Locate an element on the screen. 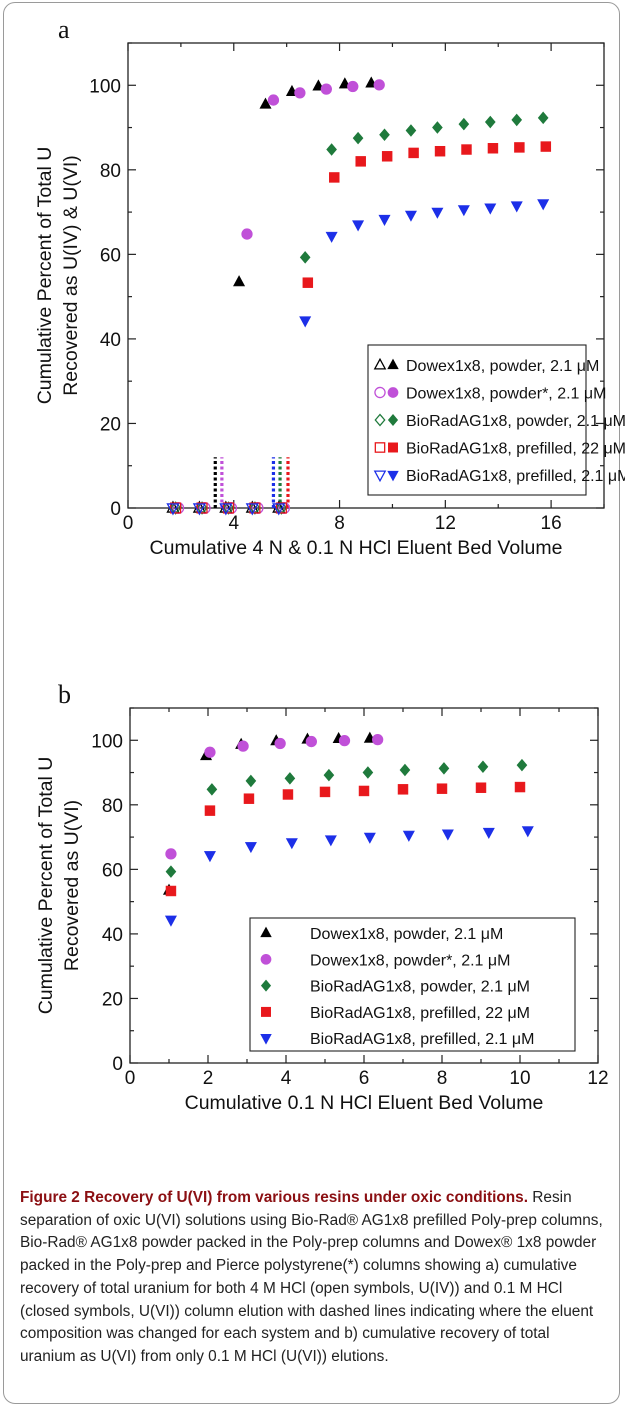 The height and width of the screenshot is (1410, 625). x-tick-label: 4 is located at coordinates (286, 1078).